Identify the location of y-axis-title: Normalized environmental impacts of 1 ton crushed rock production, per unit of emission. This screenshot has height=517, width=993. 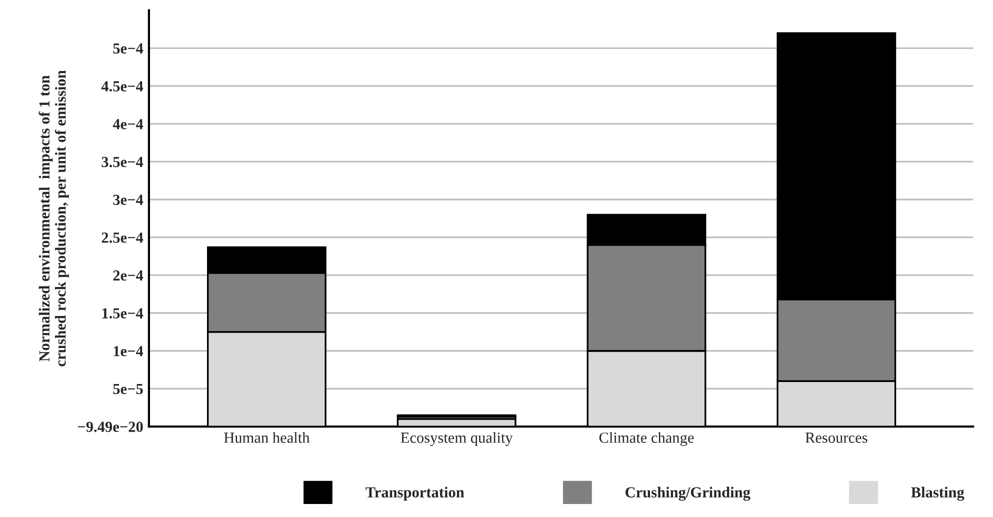
(53, 218).